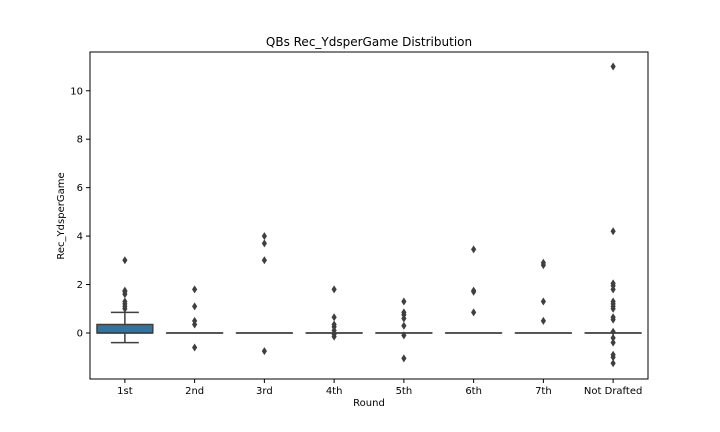  I want to click on y-tick-label: 8, so click(80, 140).